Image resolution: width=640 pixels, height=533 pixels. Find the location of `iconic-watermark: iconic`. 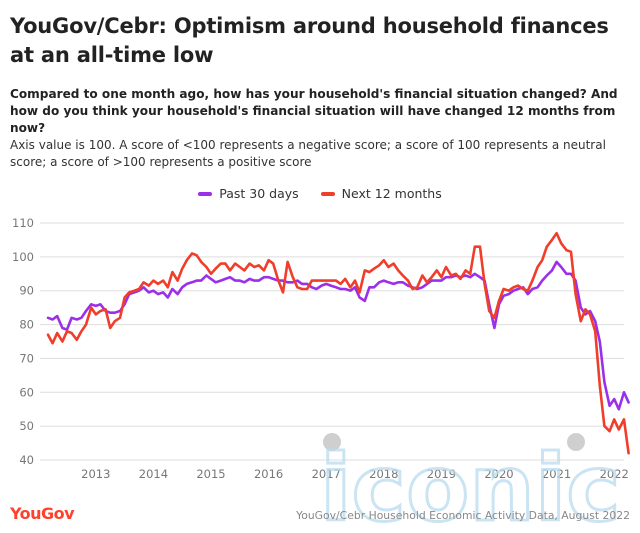

iconic-watermark: iconic is located at coordinates (470, 480).